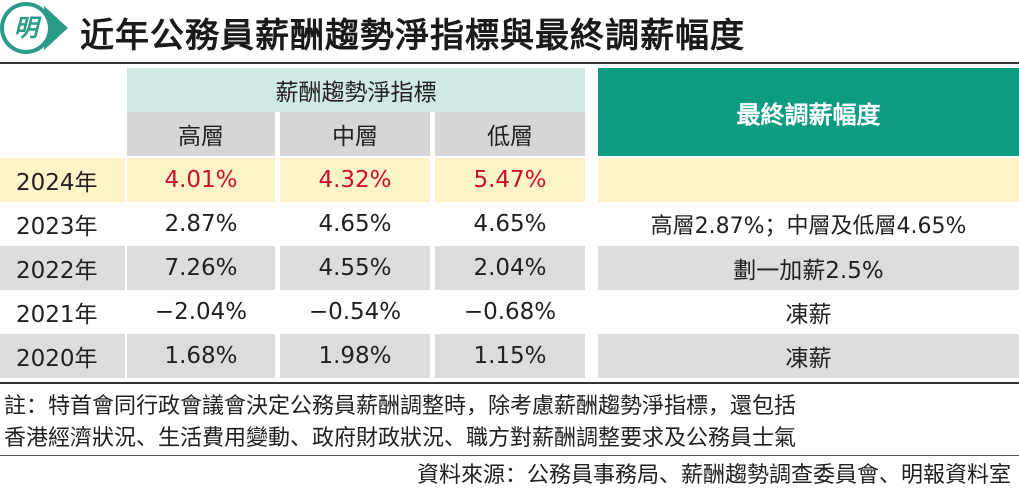 Image resolution: width=1019 pixels, height=489 pixels. I want to click on logo-glyph: 明, so click(26, 28).